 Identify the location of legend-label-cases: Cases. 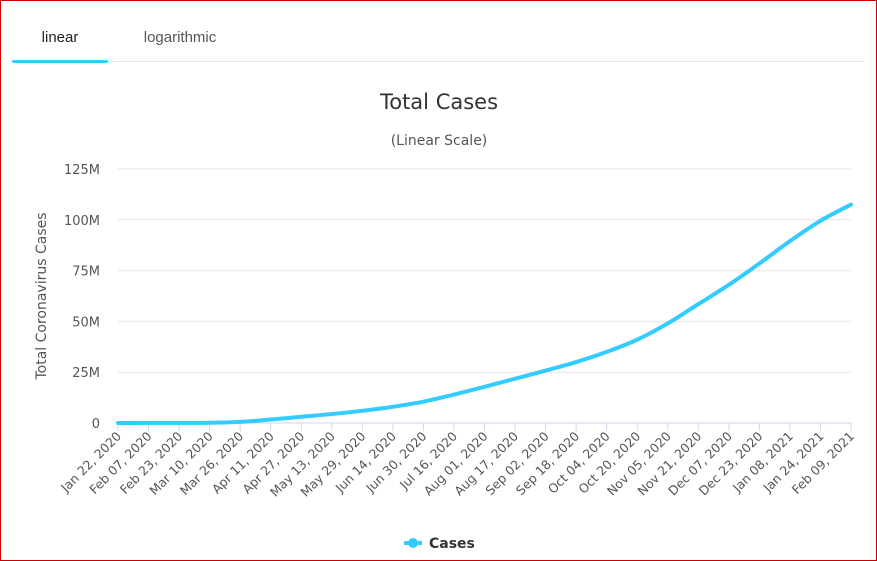
(452, 544).